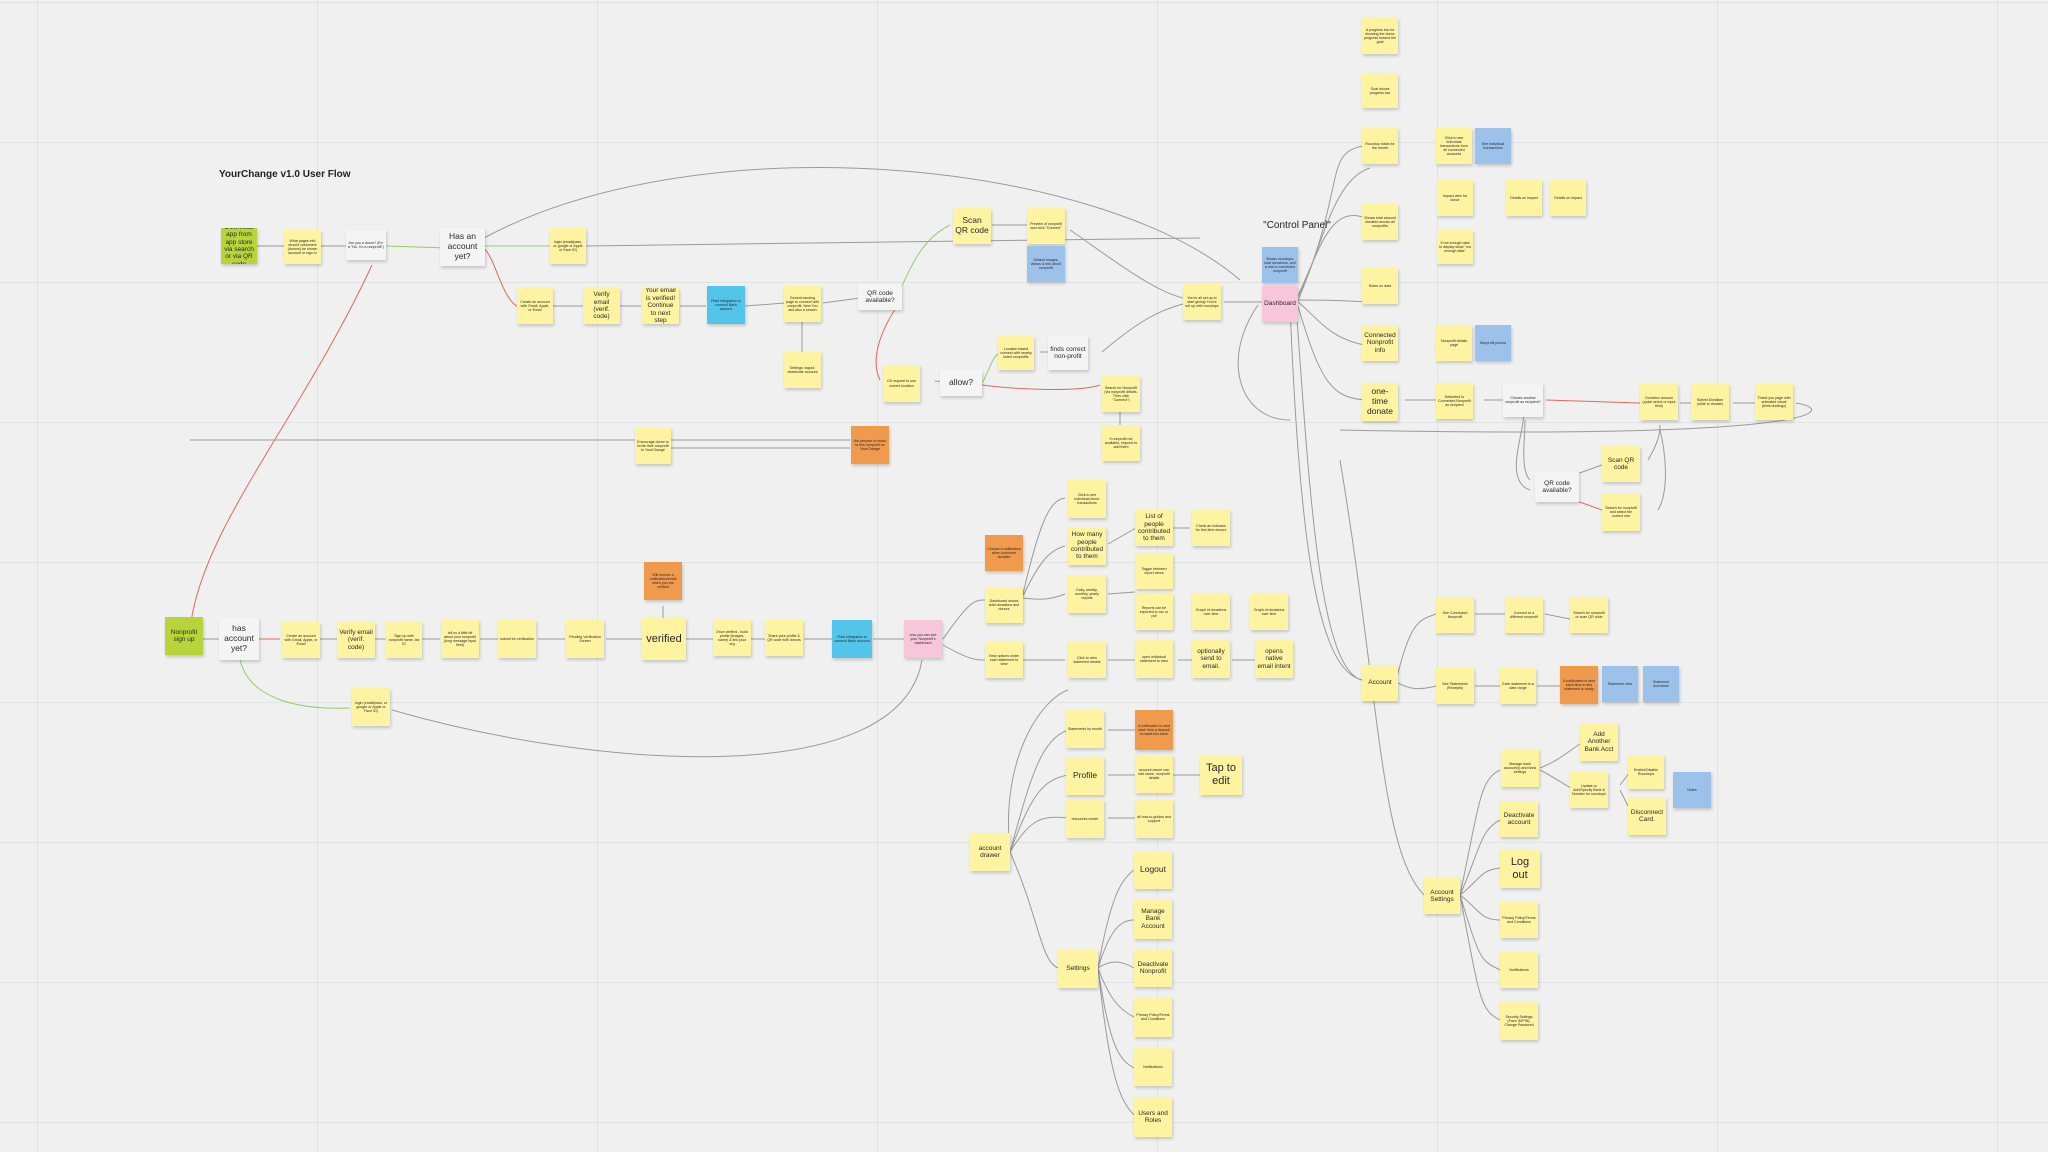  I want to click on nonprofit-has-account-decision: has account yet?, so click(239, 639).